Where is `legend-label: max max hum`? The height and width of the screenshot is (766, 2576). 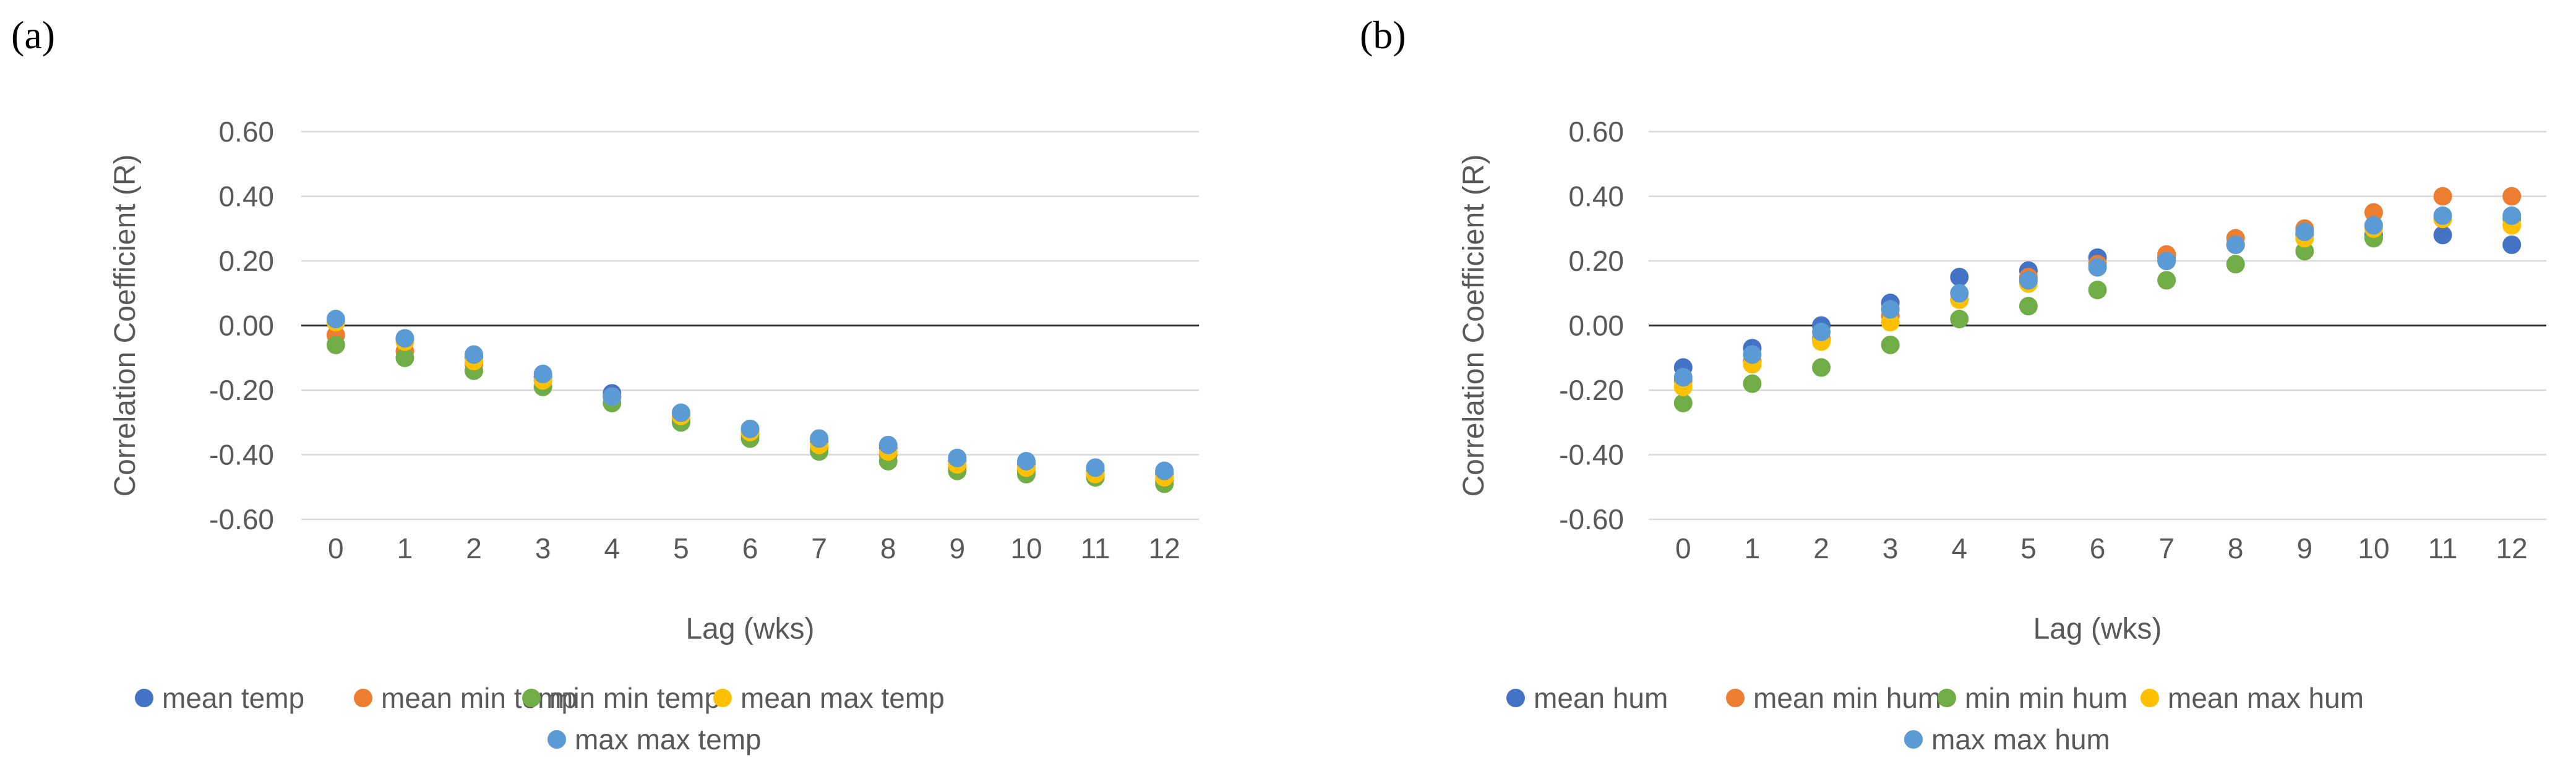 legend-label: max max hum is located at coordinates (2020, 739).